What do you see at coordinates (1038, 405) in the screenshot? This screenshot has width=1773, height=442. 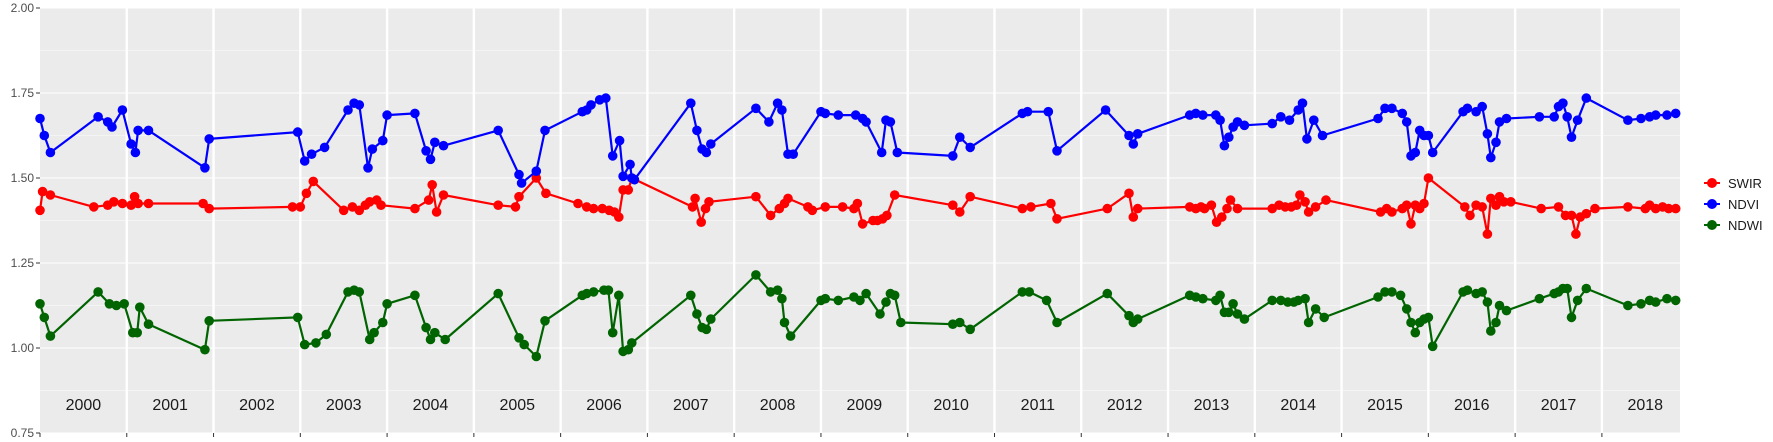 I see `year-label: 2011` at bounding box center [1038, 405].